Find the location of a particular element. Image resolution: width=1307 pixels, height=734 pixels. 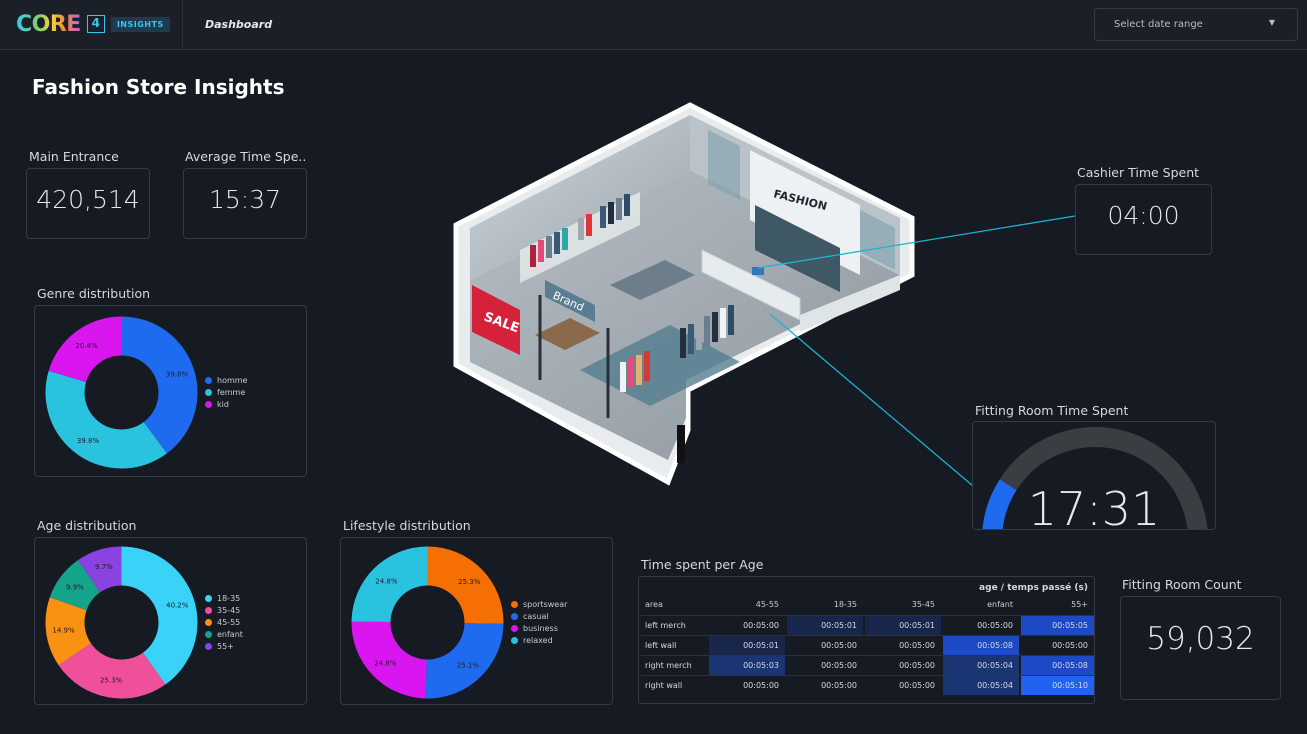

fitting-time-gauge is located at coordinates (1095, 478).